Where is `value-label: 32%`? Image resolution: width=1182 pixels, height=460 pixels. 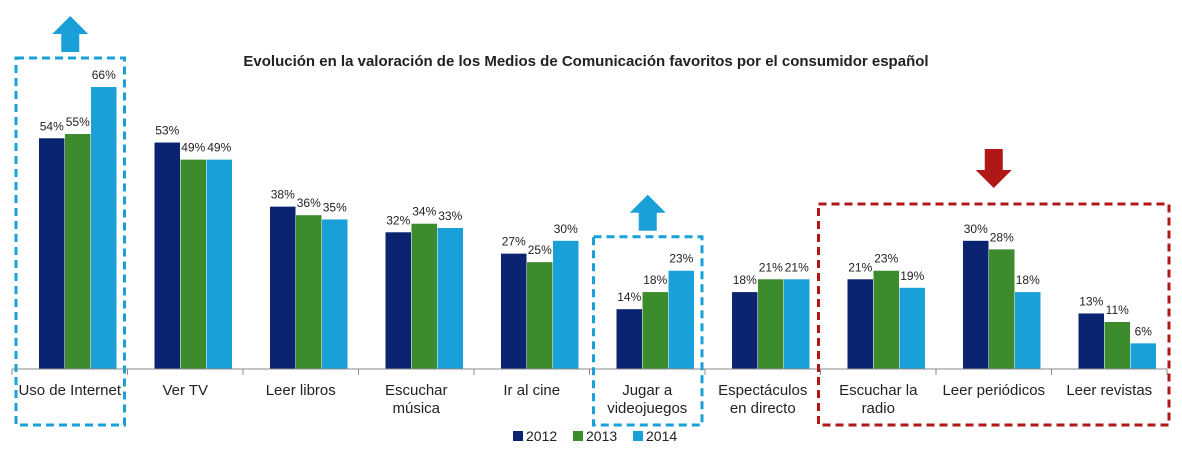 value-label: 32% is located at coordinates (398, 220).